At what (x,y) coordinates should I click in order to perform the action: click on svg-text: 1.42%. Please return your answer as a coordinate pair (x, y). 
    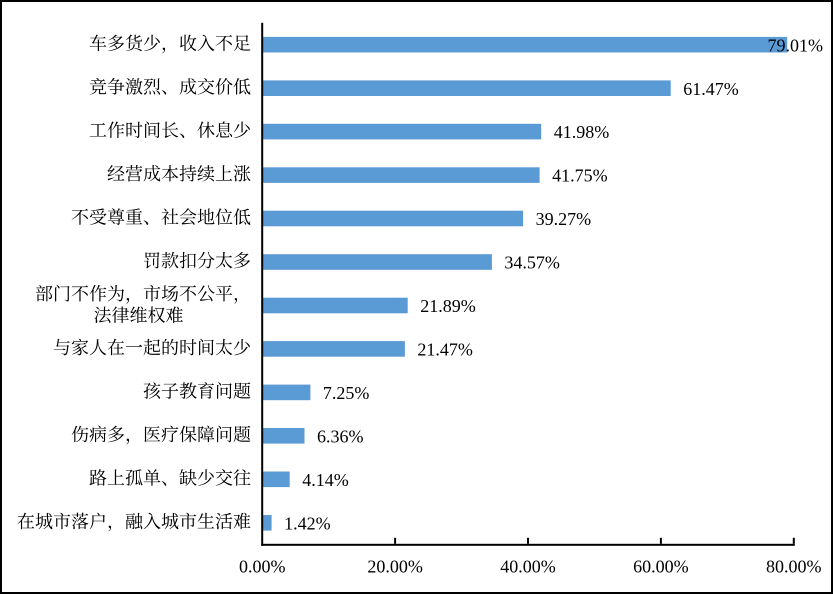
    Looking at the image, I should click on (307, 523).